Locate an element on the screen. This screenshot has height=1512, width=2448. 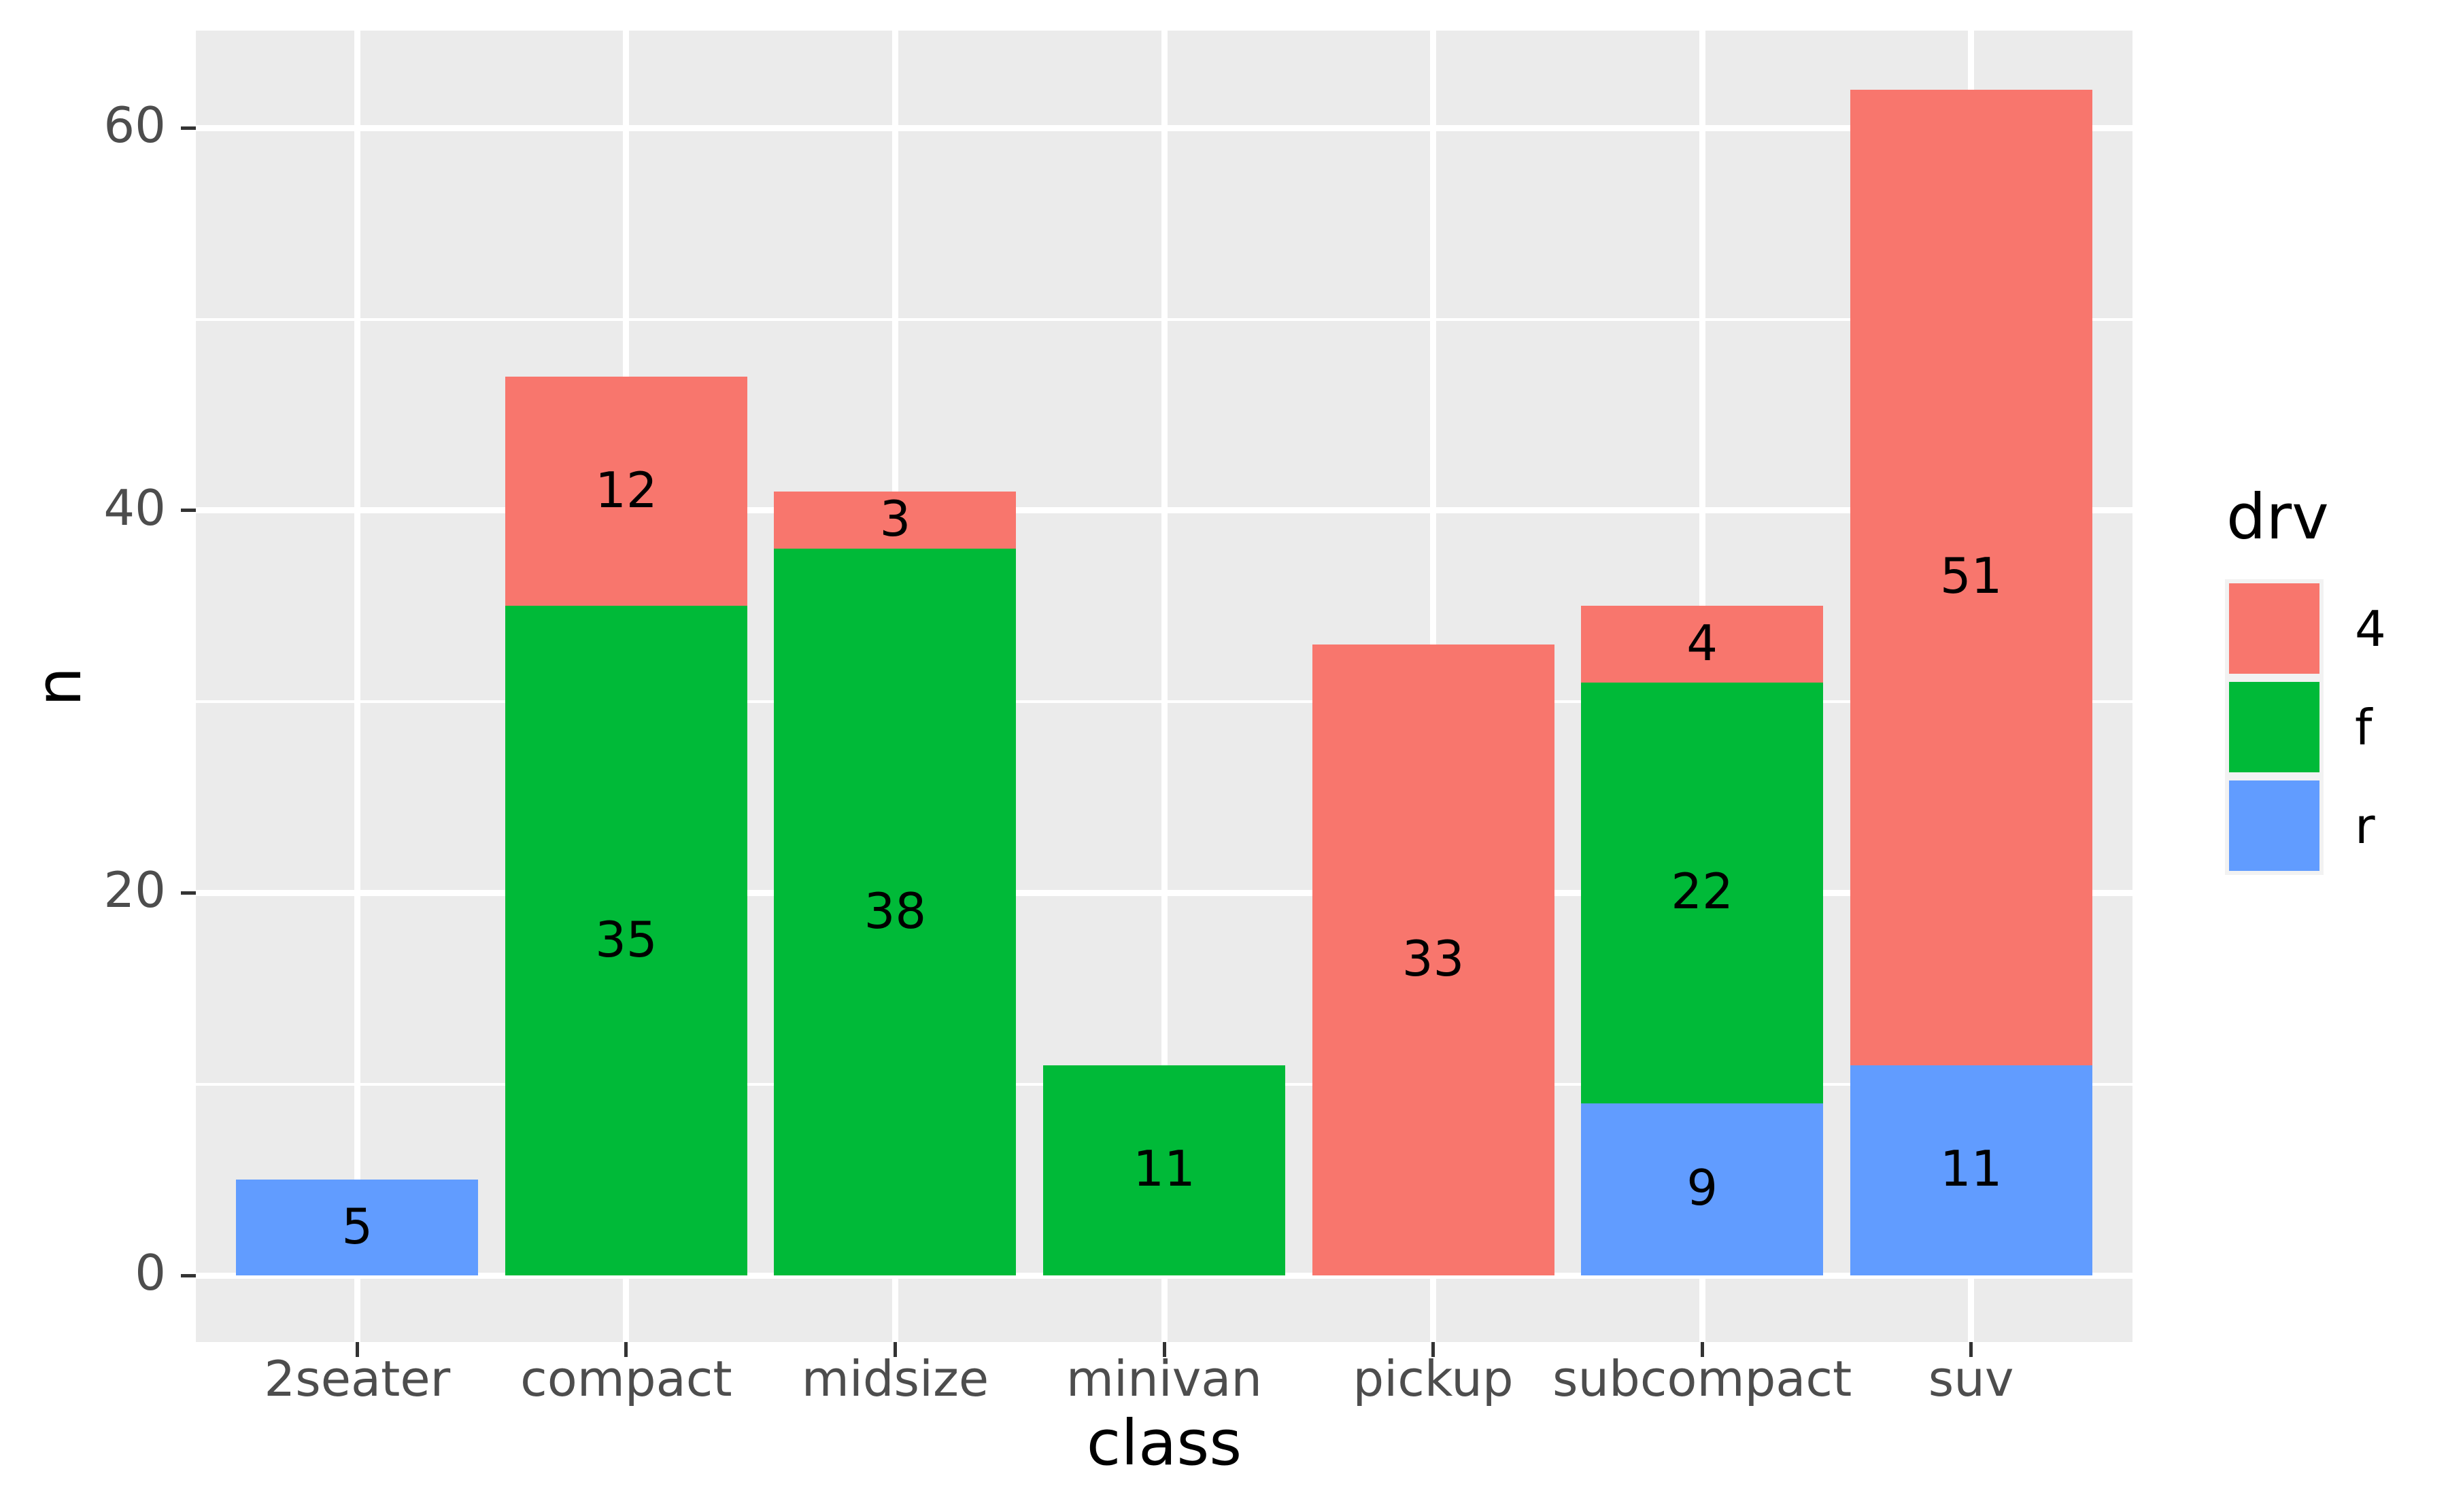
bar-value-label: 4 is located at coordinates (1702, 643).